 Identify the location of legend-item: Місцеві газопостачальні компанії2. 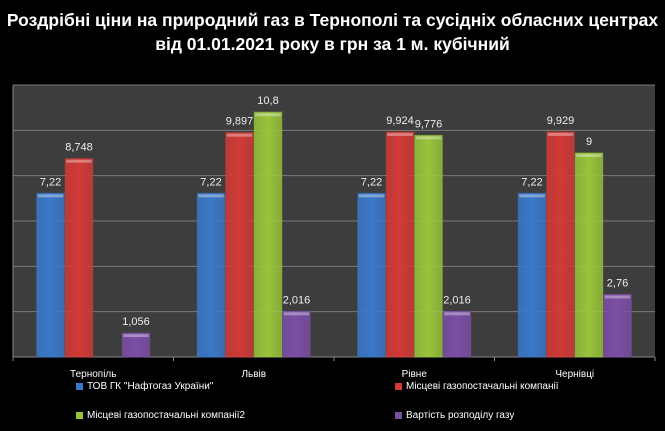
(160, 415).